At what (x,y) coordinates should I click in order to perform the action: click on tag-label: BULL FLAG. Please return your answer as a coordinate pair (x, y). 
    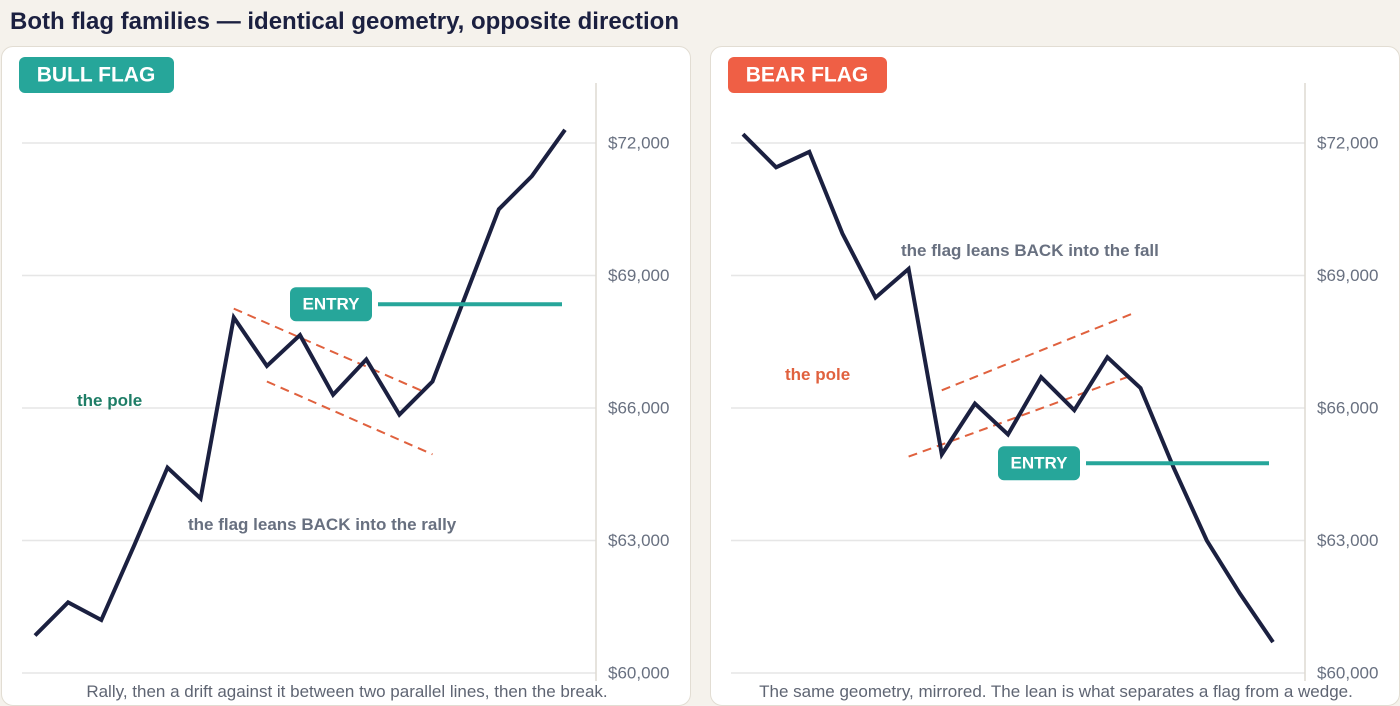
    Looking at the image, I should click on (96, 75).